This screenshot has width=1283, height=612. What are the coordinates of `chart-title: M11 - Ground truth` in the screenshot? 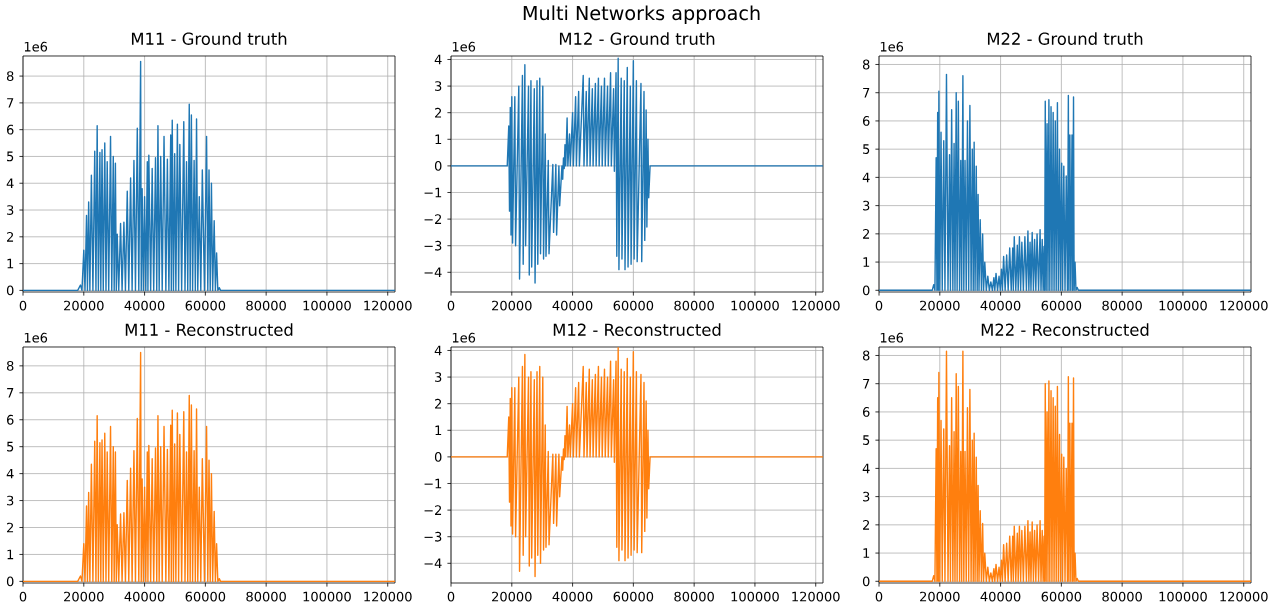 It's located at (209, 38).